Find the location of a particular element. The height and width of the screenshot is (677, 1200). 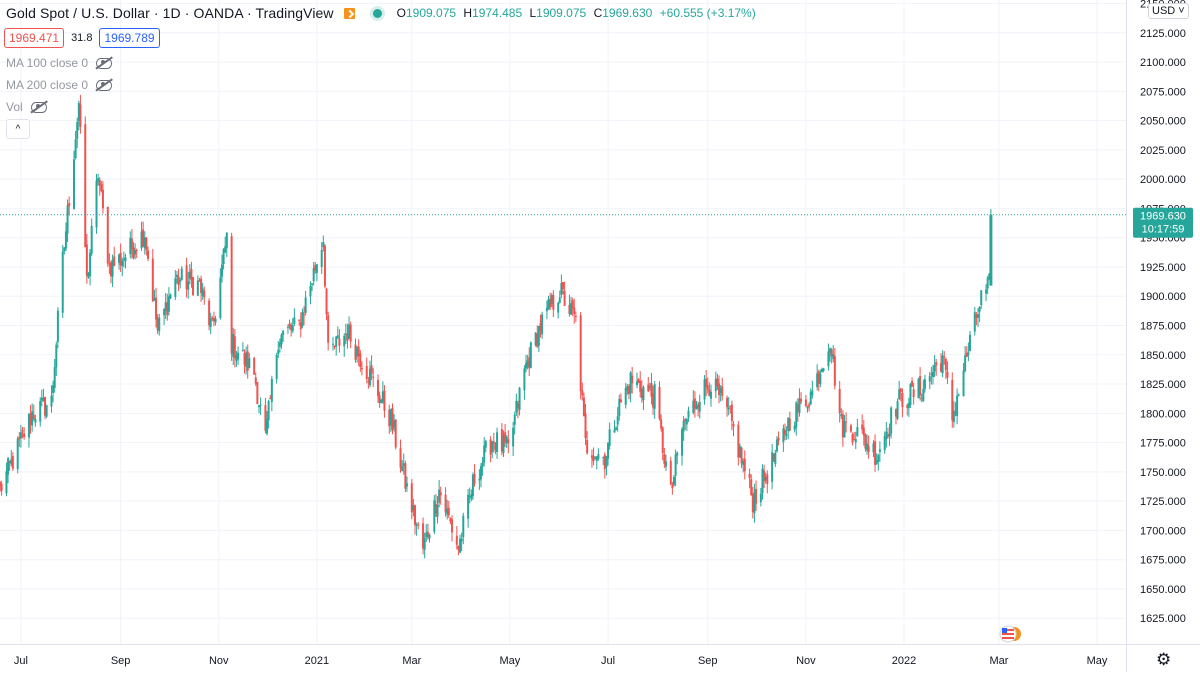

y-tick-label: 2100.000 is located at coordinates (1163, 63).